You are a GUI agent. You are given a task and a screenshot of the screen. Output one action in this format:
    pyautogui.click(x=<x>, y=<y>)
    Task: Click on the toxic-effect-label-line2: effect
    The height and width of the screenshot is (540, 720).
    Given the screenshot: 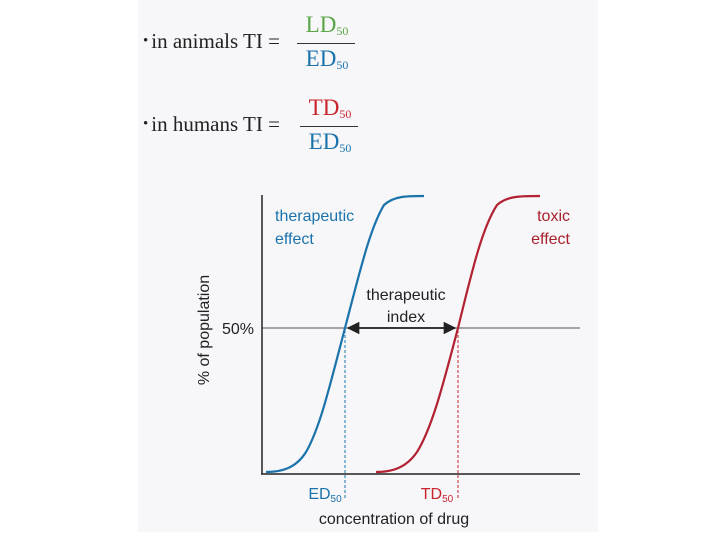 What is the action you would take?
    pyautogui.click(x=550, y=239)
    